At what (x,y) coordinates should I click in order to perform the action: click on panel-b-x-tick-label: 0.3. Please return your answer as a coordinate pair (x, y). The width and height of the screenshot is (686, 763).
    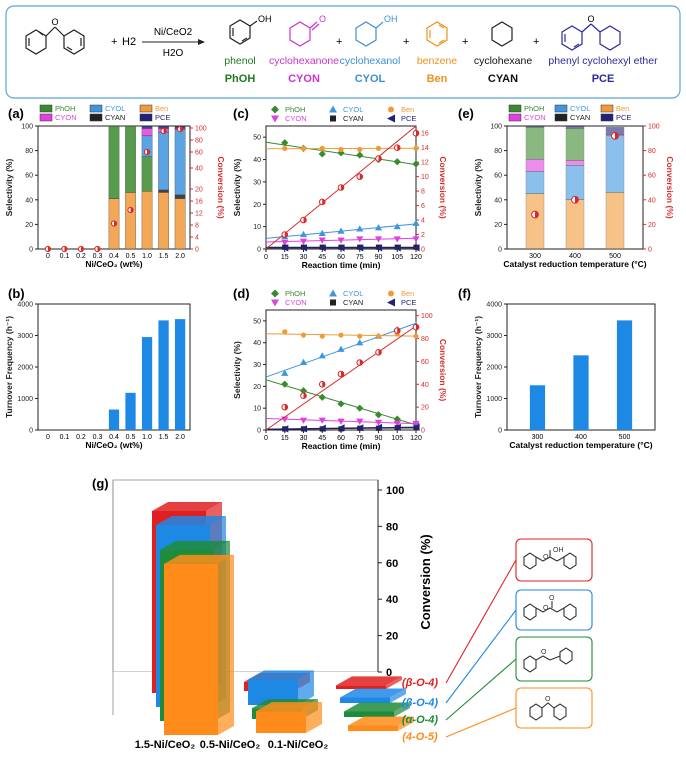
    Looking at the image, I should click on (98, 437).